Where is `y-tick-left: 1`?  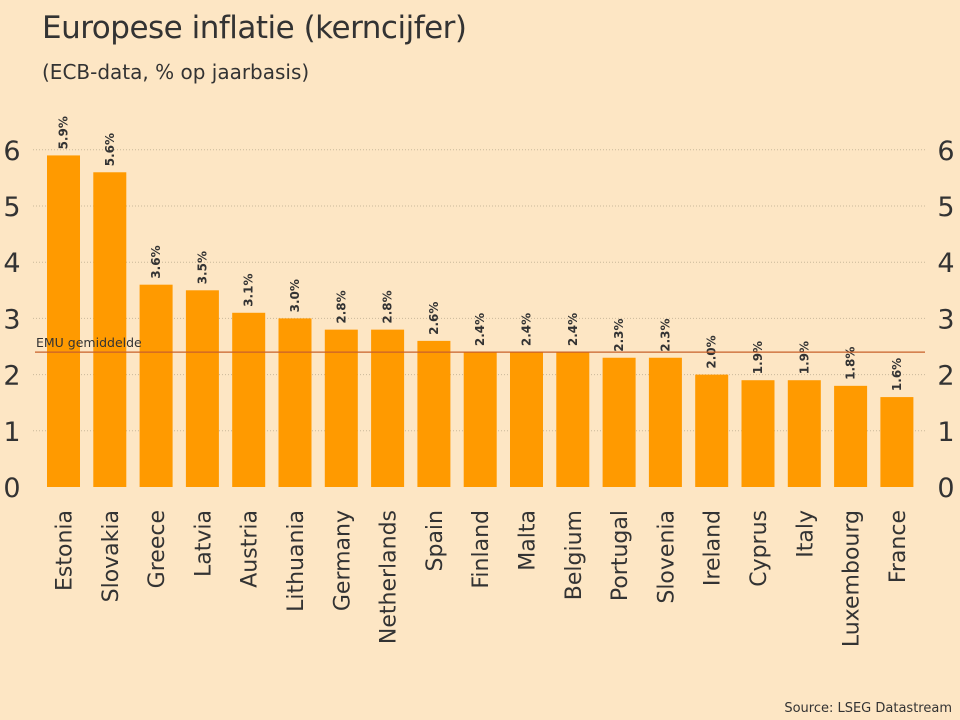
y-tick-left: 1 is located at coordinates (11, 432).